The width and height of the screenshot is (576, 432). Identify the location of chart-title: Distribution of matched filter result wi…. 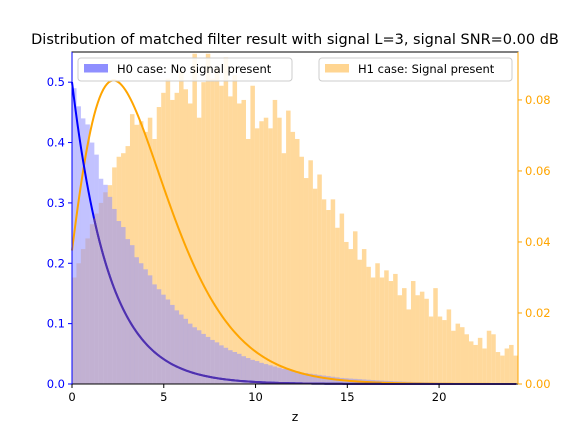
(295, 40).